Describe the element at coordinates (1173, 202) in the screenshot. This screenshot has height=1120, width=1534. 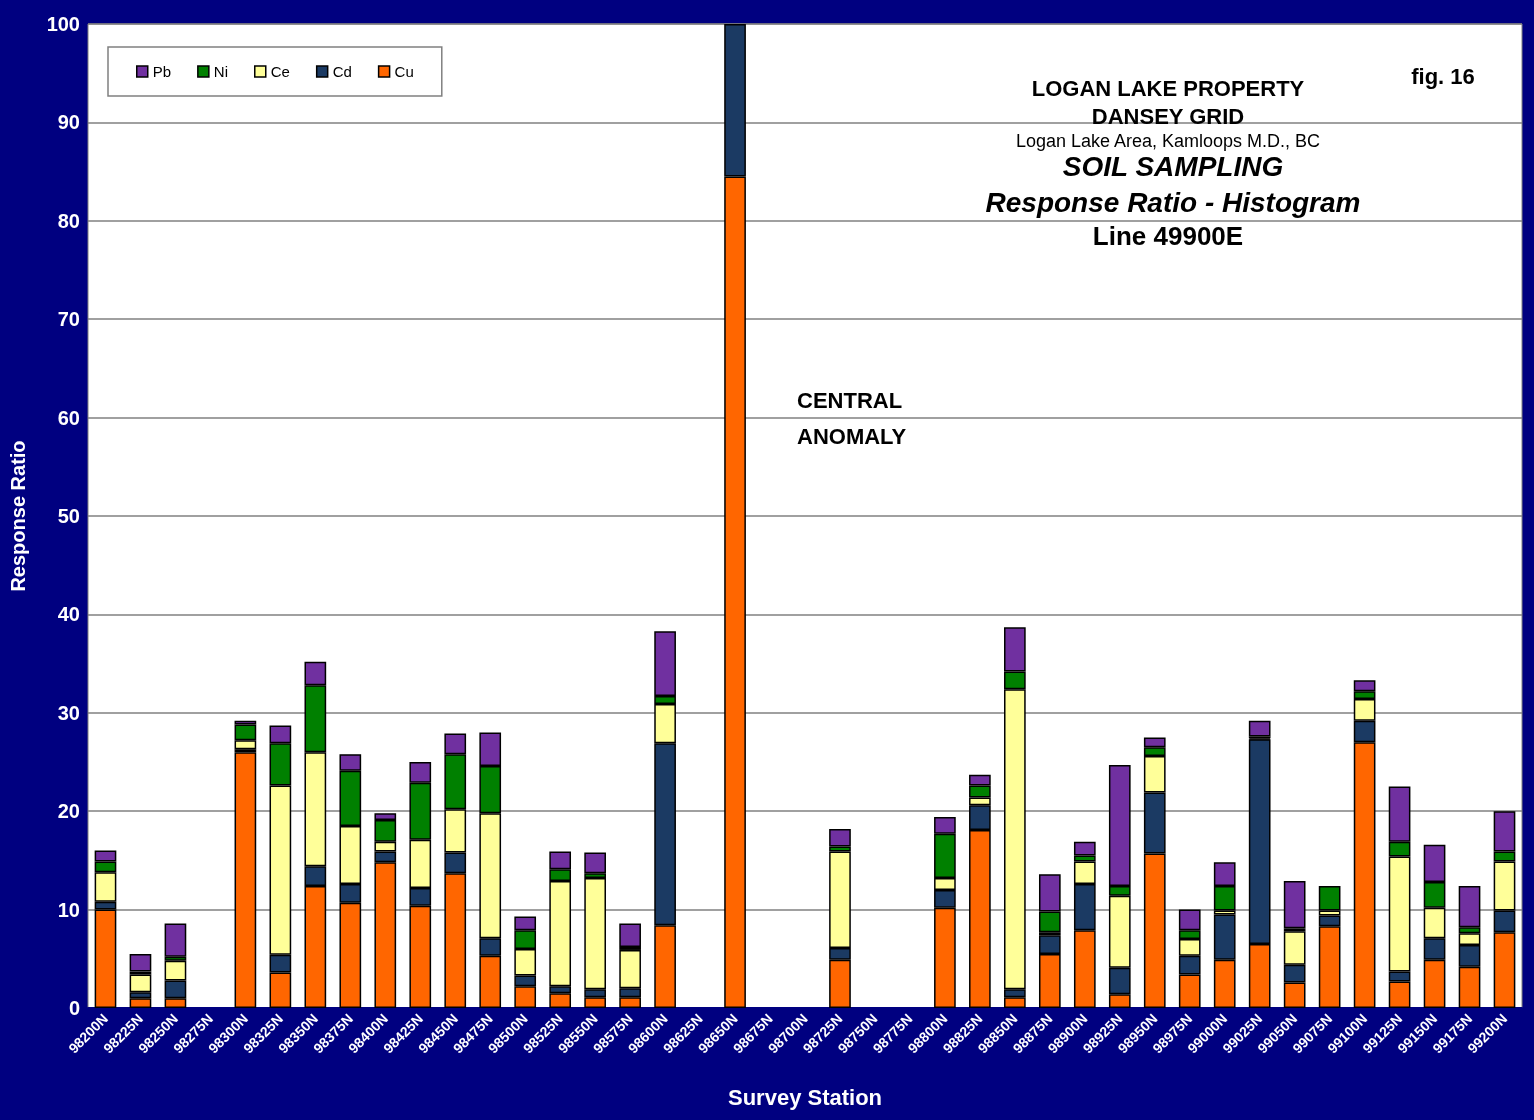
I see `text: Response Ratio - Histogram` at that location.